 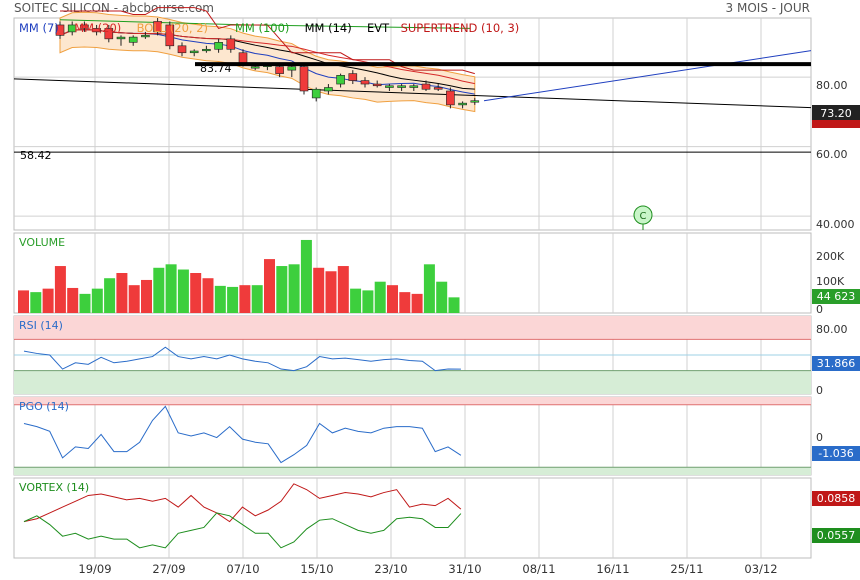 What do you see at coordinates (242, 503) in the screenshot?
I see `vortex-pos-line` at bounding box center [242, 503].